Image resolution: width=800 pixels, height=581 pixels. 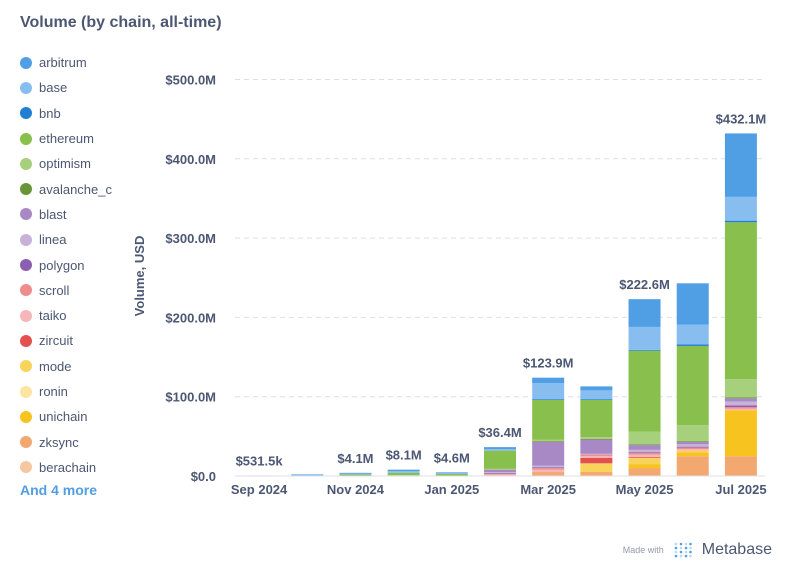 I want to click on legend-item-arbitrum: arbitrum, so click(x=66, y=62).